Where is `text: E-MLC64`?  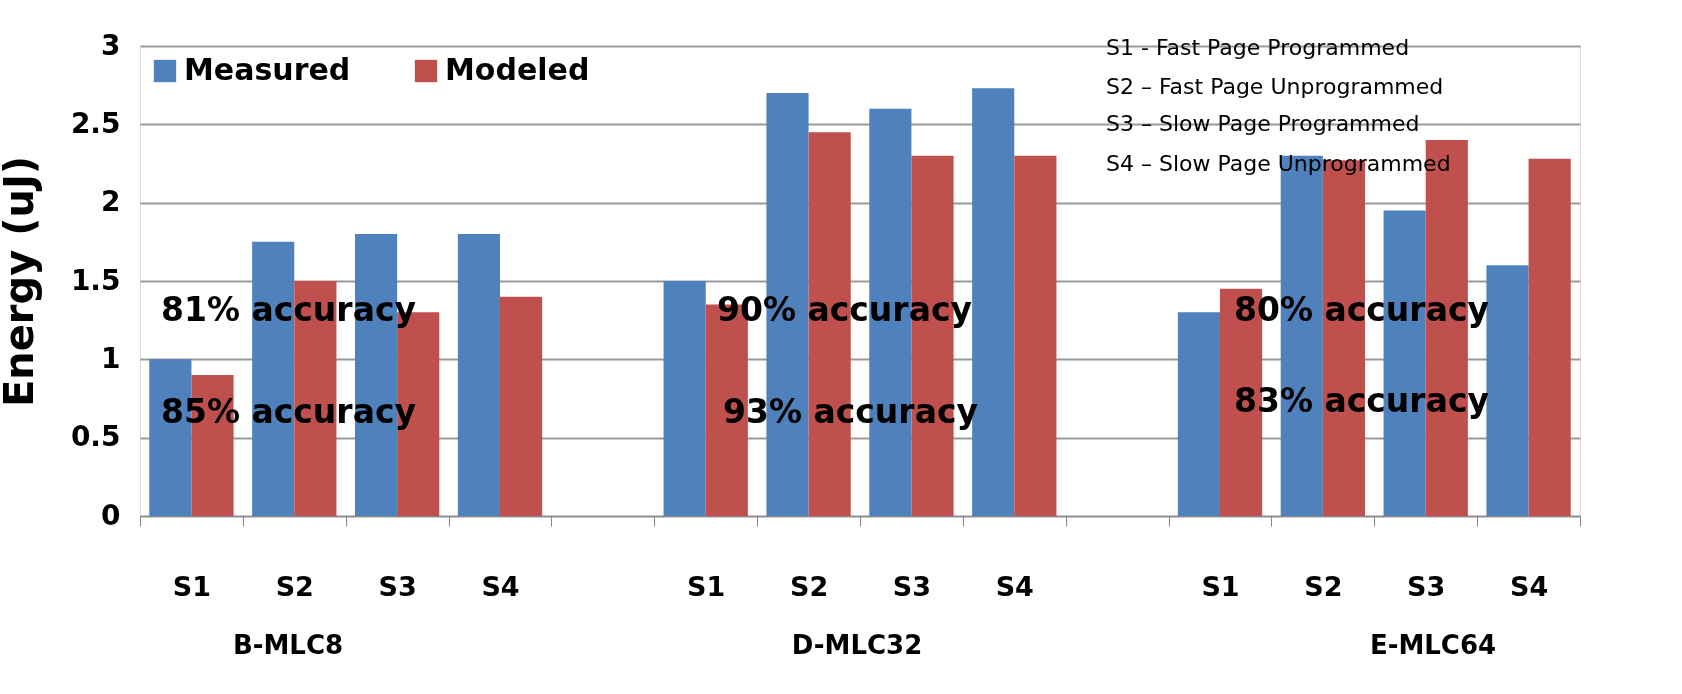 text: E-MLC64 is located at coordinates (1433, 645).